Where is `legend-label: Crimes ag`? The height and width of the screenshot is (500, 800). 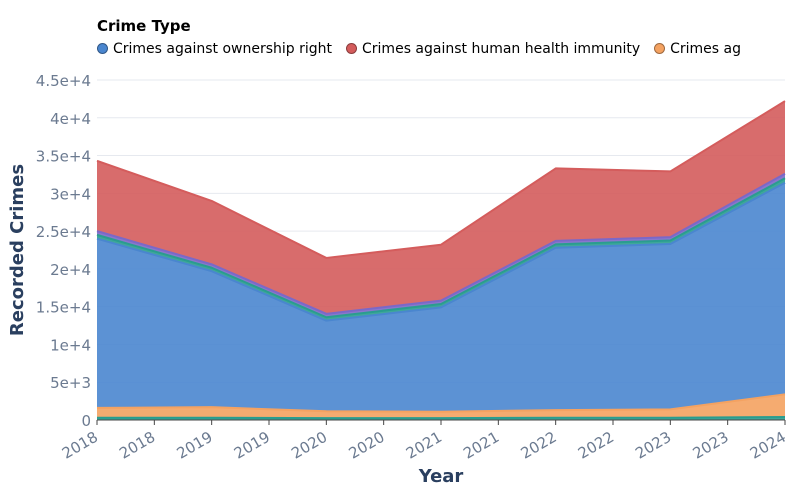 legend-label: Crimes ag is located at coordinates (705, 49).